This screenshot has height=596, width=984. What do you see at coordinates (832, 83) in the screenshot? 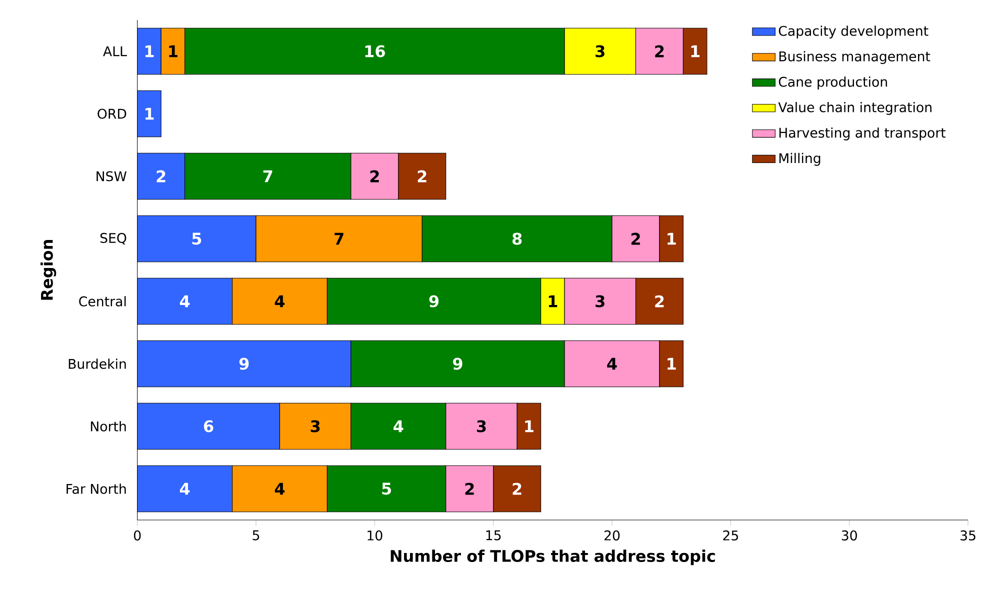
I see `legend-label: Cane production` at bounding box center [832, 83].